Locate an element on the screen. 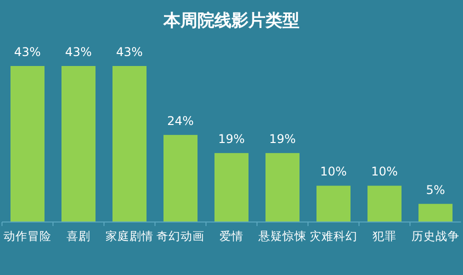 This screenshot has height=275, width=463. x-tick-label: 喜剧 is located at coordinates (78, 236).